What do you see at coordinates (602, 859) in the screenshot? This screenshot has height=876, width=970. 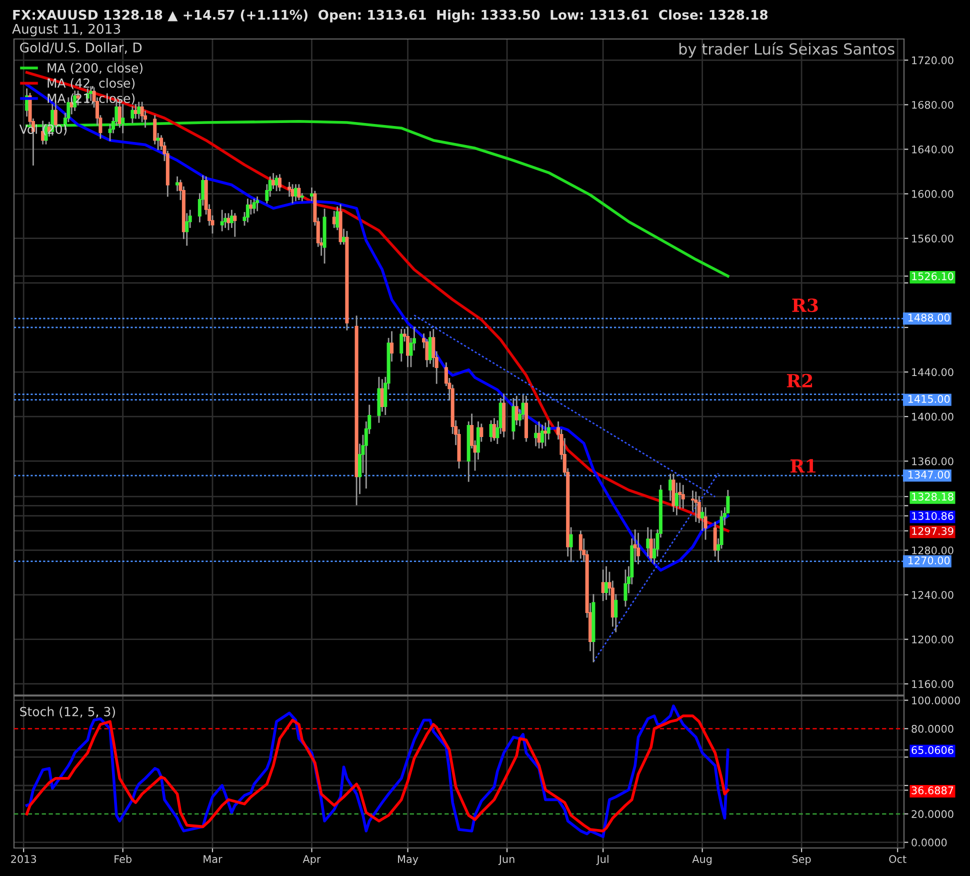 I see `x-tick-label: Jul` at bounding box center [602, 859].